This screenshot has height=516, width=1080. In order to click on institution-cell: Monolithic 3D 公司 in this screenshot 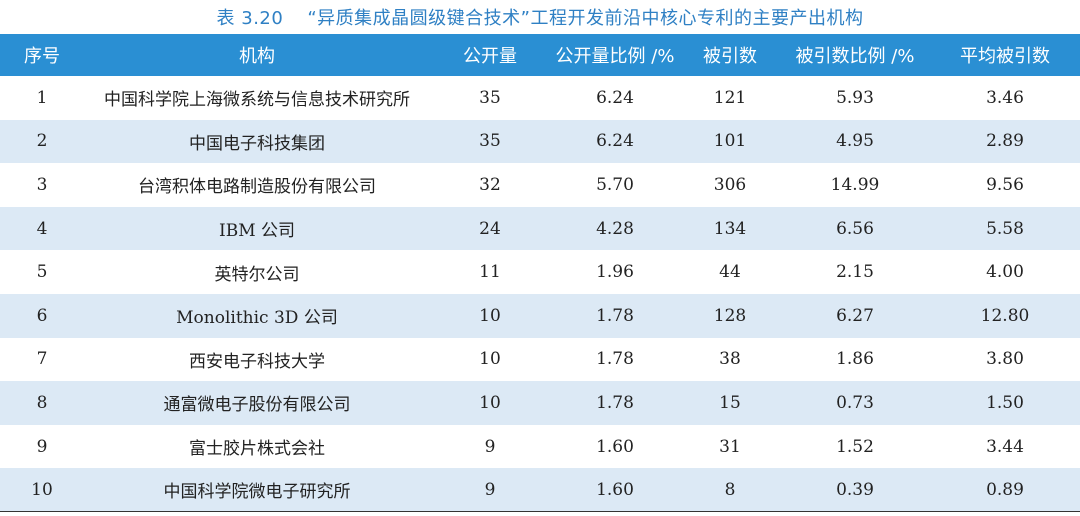, I will do `click(257, 318)`.